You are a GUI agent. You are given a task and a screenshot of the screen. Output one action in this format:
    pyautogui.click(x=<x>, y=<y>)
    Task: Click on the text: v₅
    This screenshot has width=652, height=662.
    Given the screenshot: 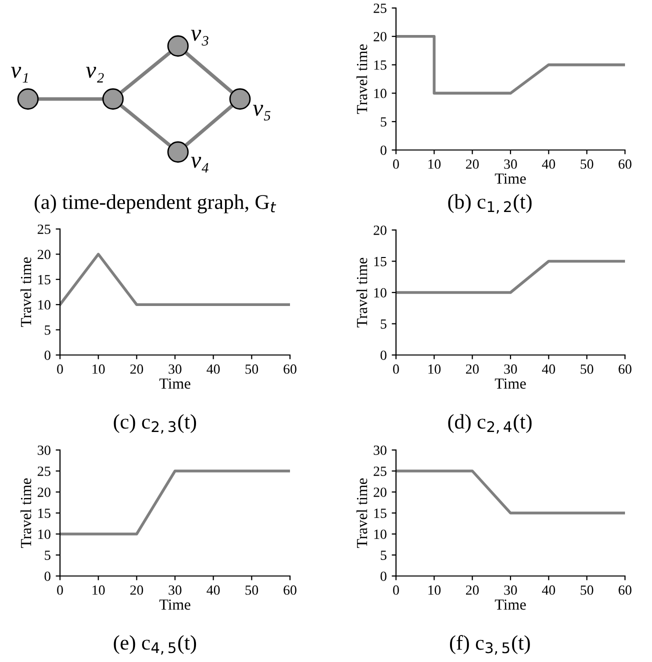 What is the action you would take?
    pyautogui.click(x=261, y=112)
    